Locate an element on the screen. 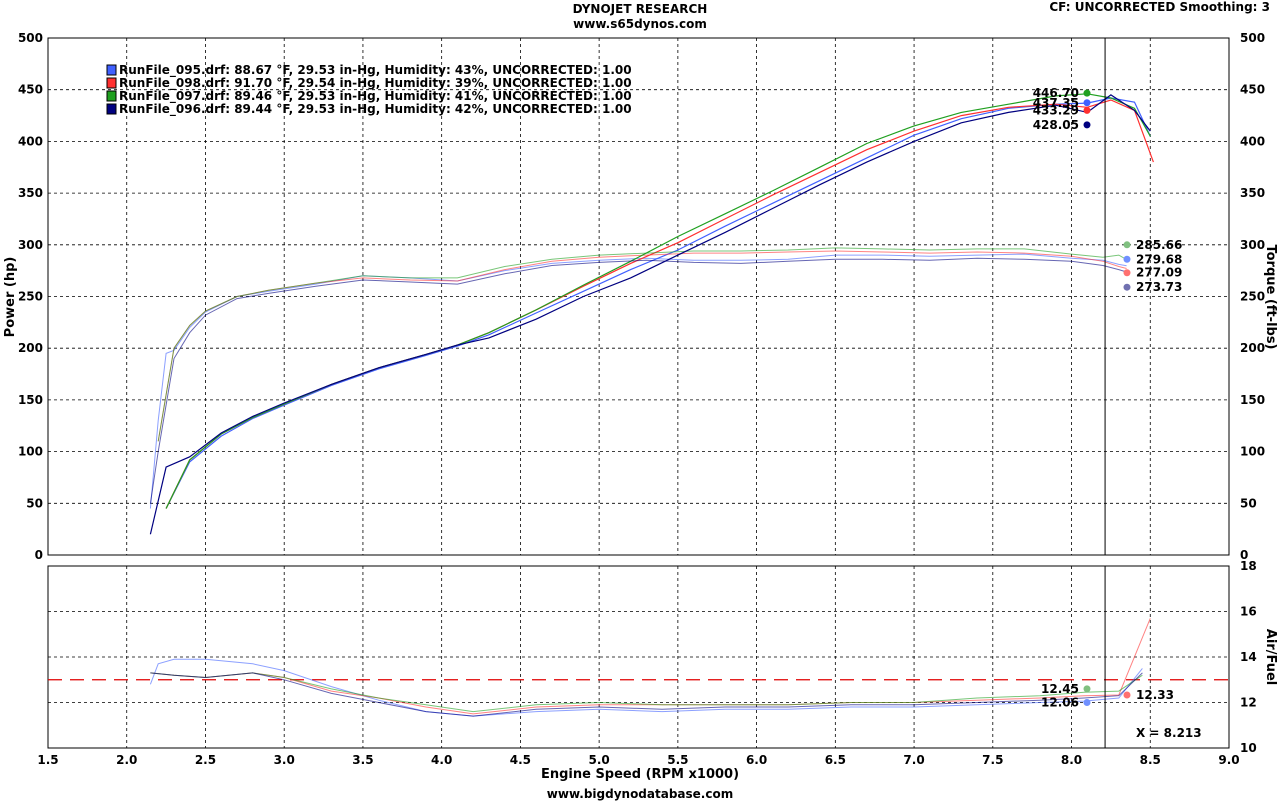 The width and height of the screenshot is (1280, 801). y-tick-label: 300 is located at coordinates (30, 245).